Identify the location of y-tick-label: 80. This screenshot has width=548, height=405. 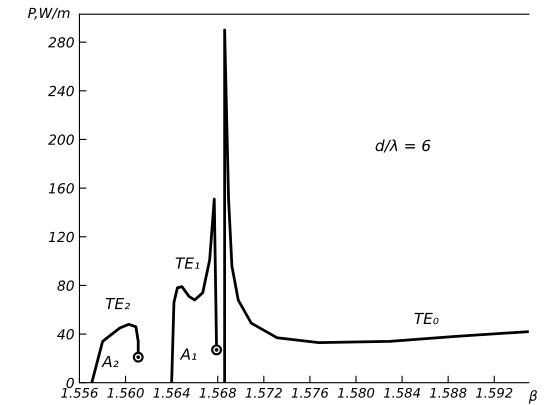
(65, 285).